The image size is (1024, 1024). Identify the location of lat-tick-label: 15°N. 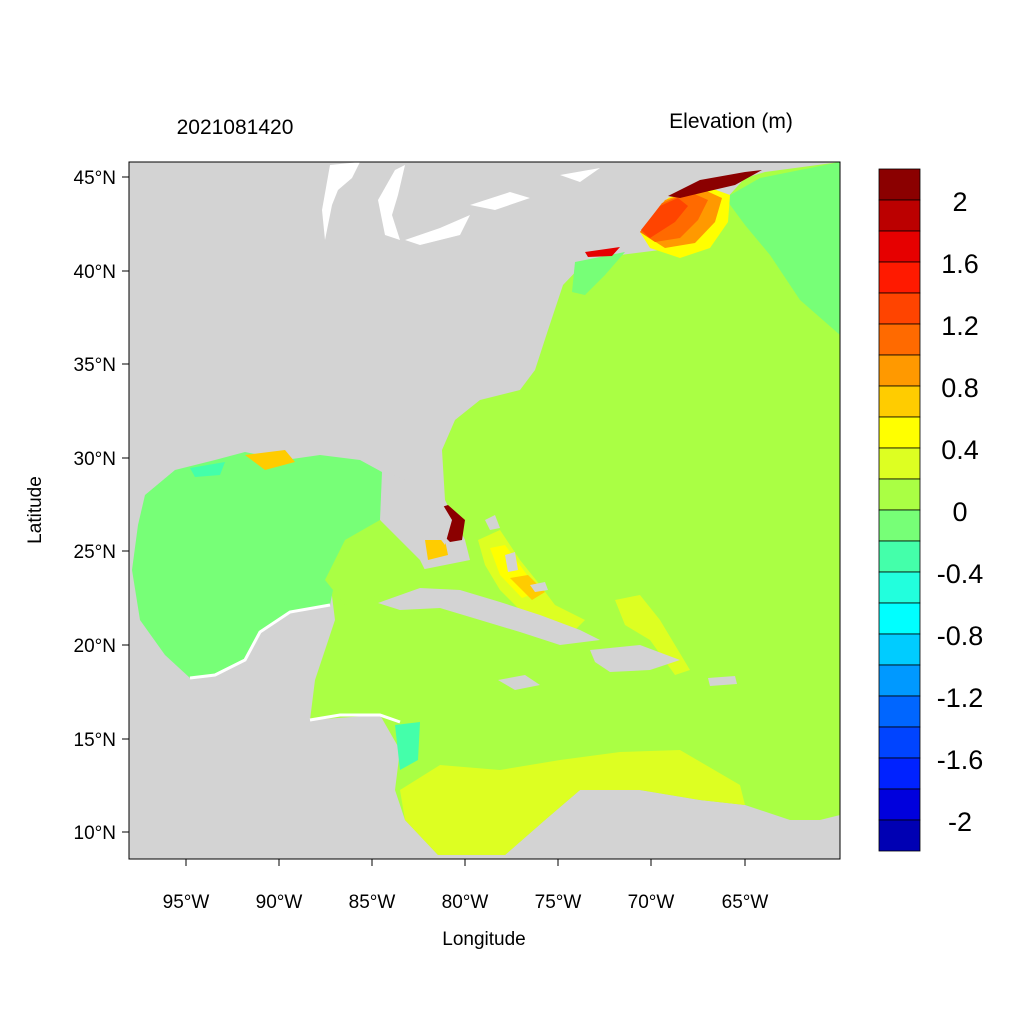
(95, 740).